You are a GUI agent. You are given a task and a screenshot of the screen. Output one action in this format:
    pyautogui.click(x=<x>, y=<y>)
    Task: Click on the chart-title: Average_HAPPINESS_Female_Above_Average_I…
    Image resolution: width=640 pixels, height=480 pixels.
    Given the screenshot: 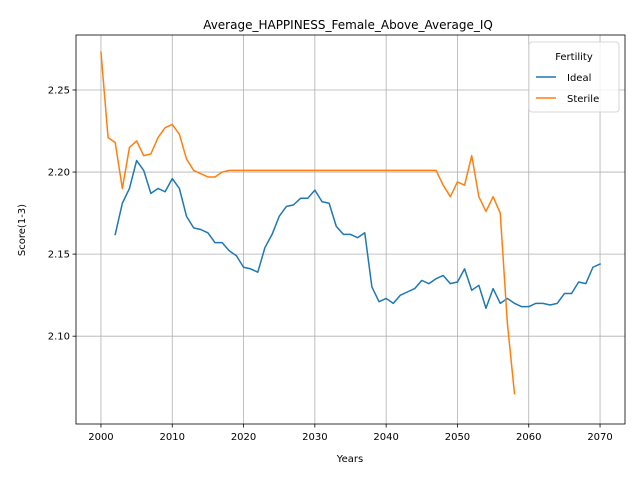 What is the action you would take?
    pyautogui.click(x=348, y=25)
    